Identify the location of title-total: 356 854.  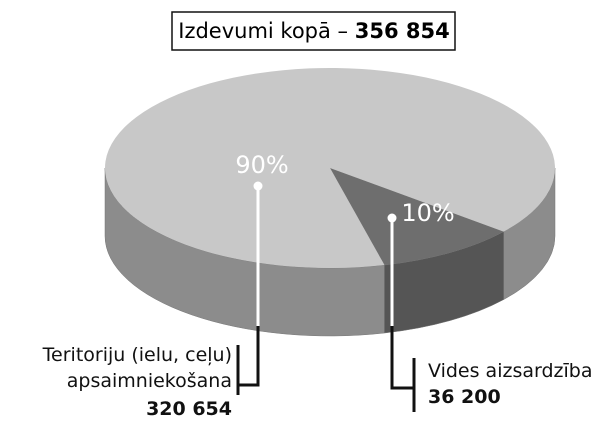
(402, 31).